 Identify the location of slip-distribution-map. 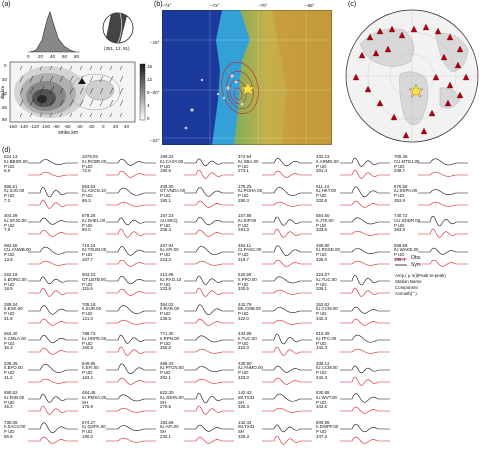
(72, 92).